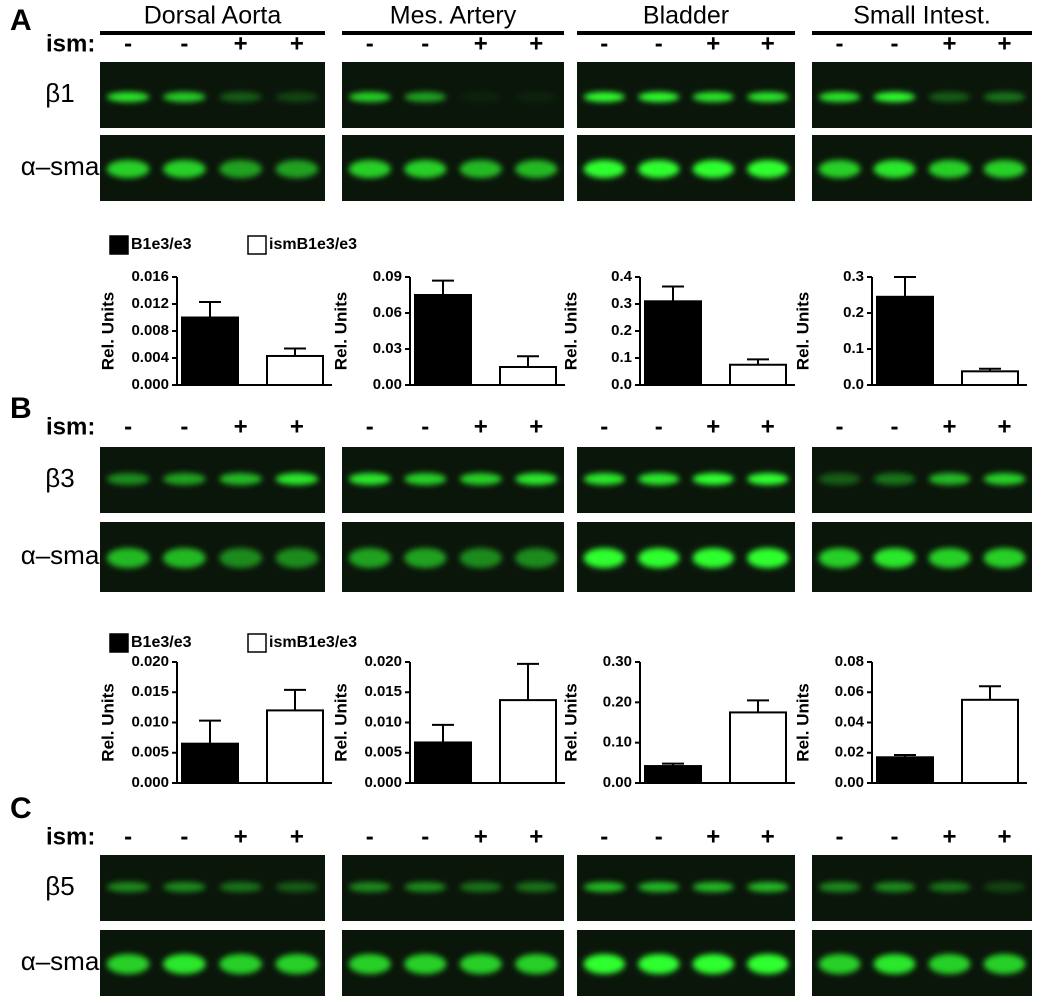 The width and height of the screenshot is (1050, 1003). What do you see at coordinates (150, 276) in the screenshot?
I see `y-tick-label: 0.016` at bounding box center [150, 276].